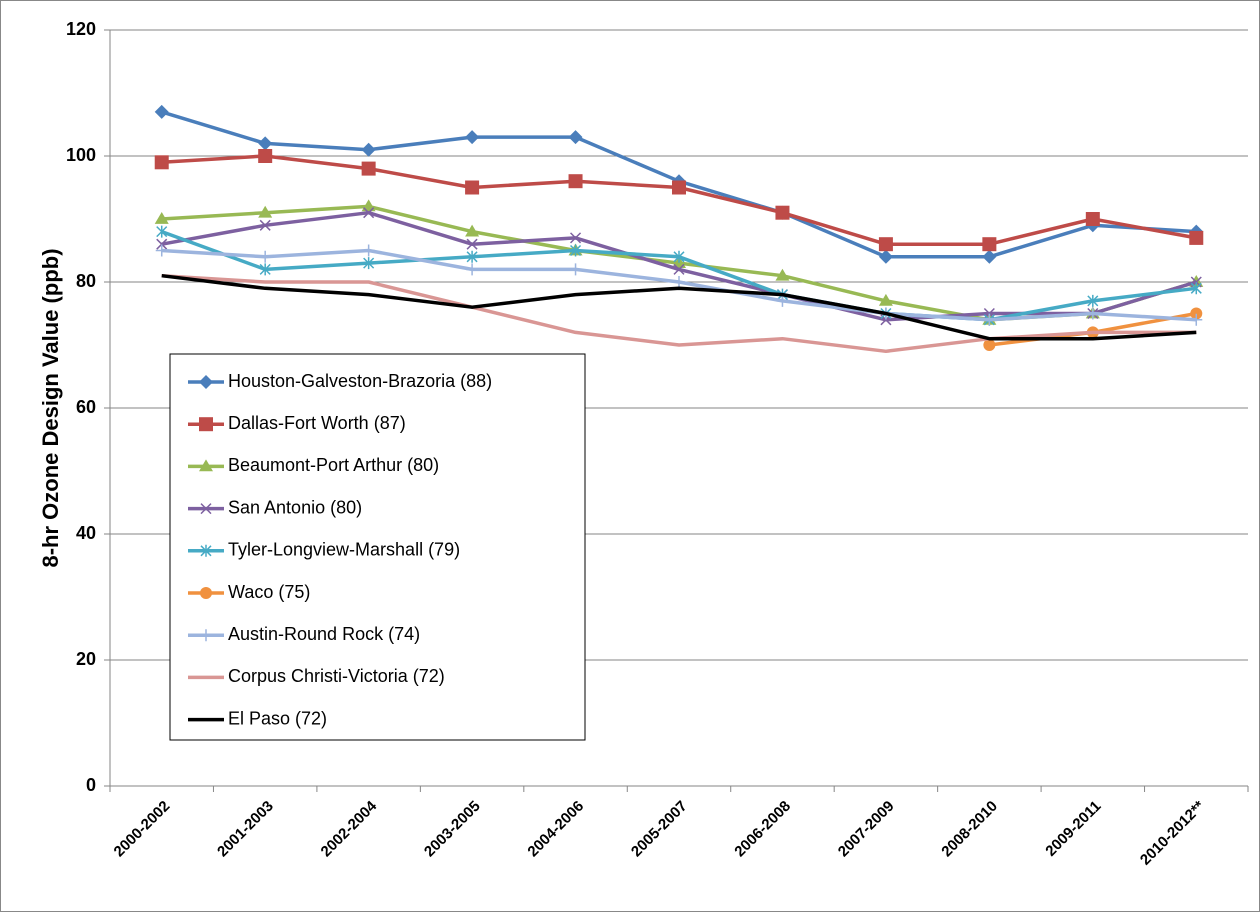 Image resolution: width=1260 pixels, height=917 pixels. Describe the element at coordinates (86, 407) in the screenshot. I see `y-tick-label: 60` at that location.